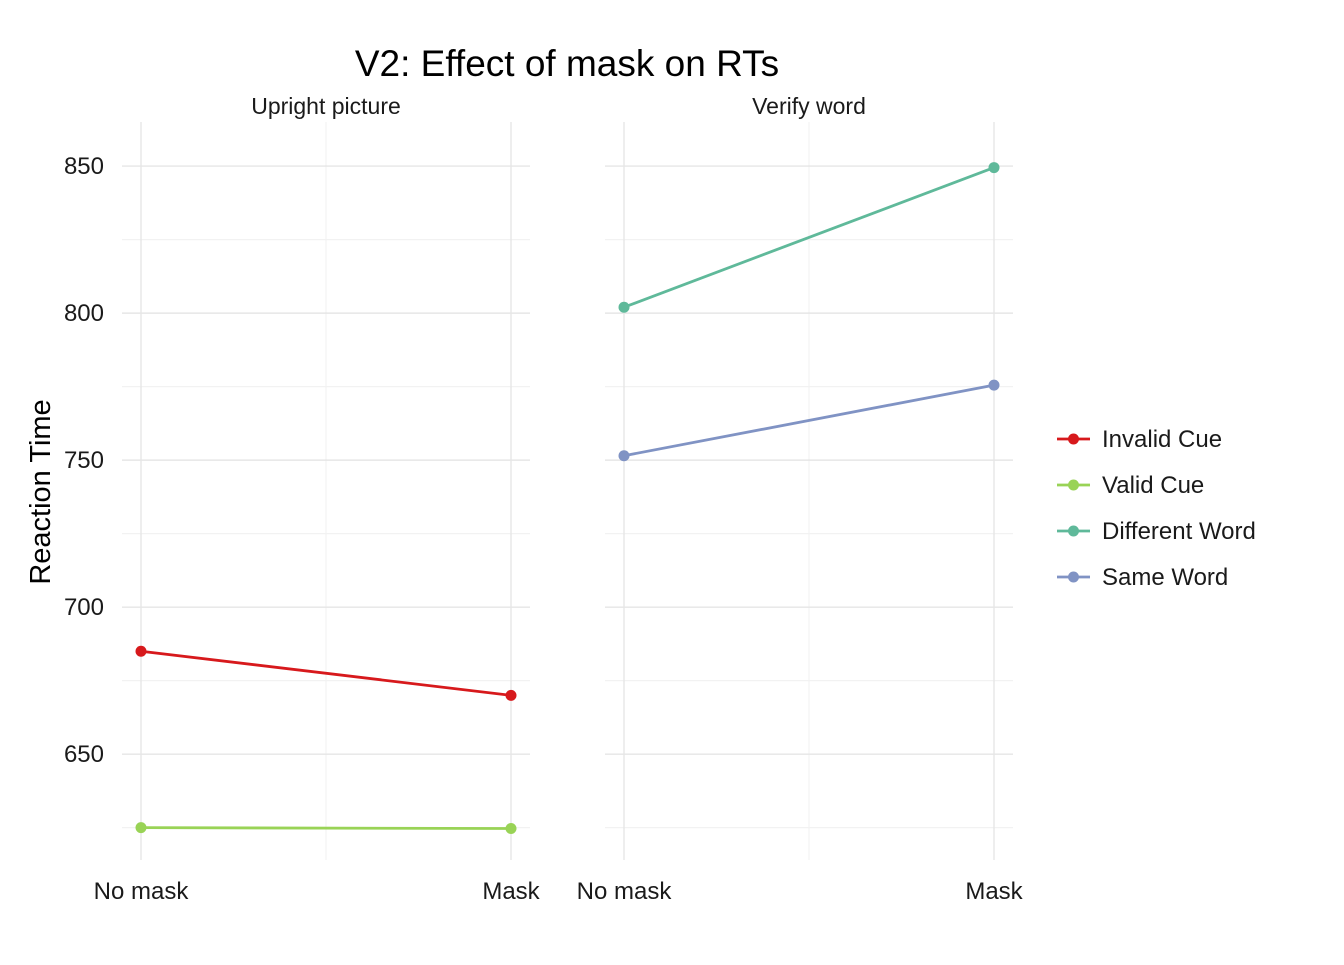  Describe the element at coordinates (326, 106) in the screenshot. I see `panel-title: Upright picture` at that location.